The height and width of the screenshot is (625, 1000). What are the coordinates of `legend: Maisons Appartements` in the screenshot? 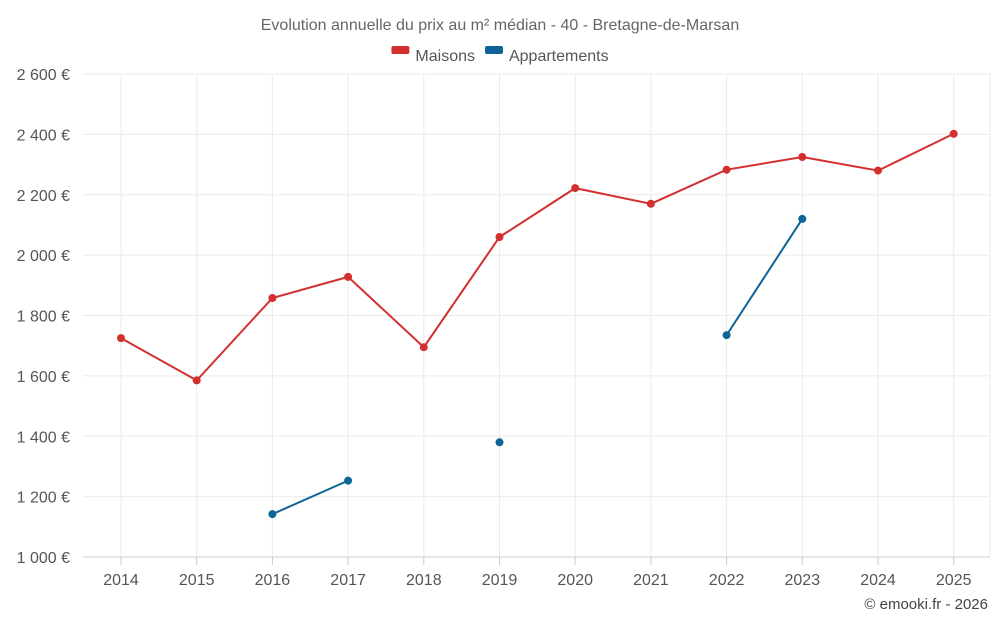 It's located at (500, 55).